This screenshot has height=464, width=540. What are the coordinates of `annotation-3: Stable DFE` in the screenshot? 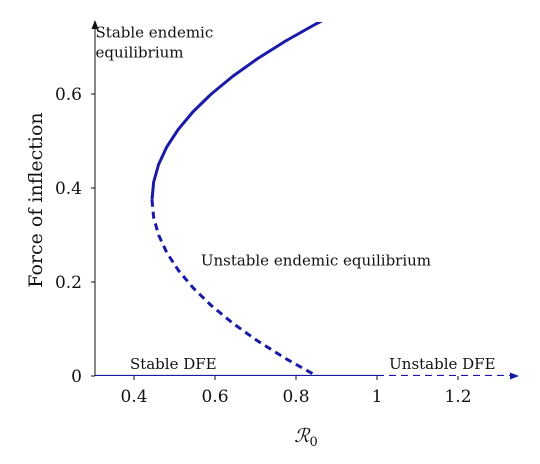 It's located at (173, 364).